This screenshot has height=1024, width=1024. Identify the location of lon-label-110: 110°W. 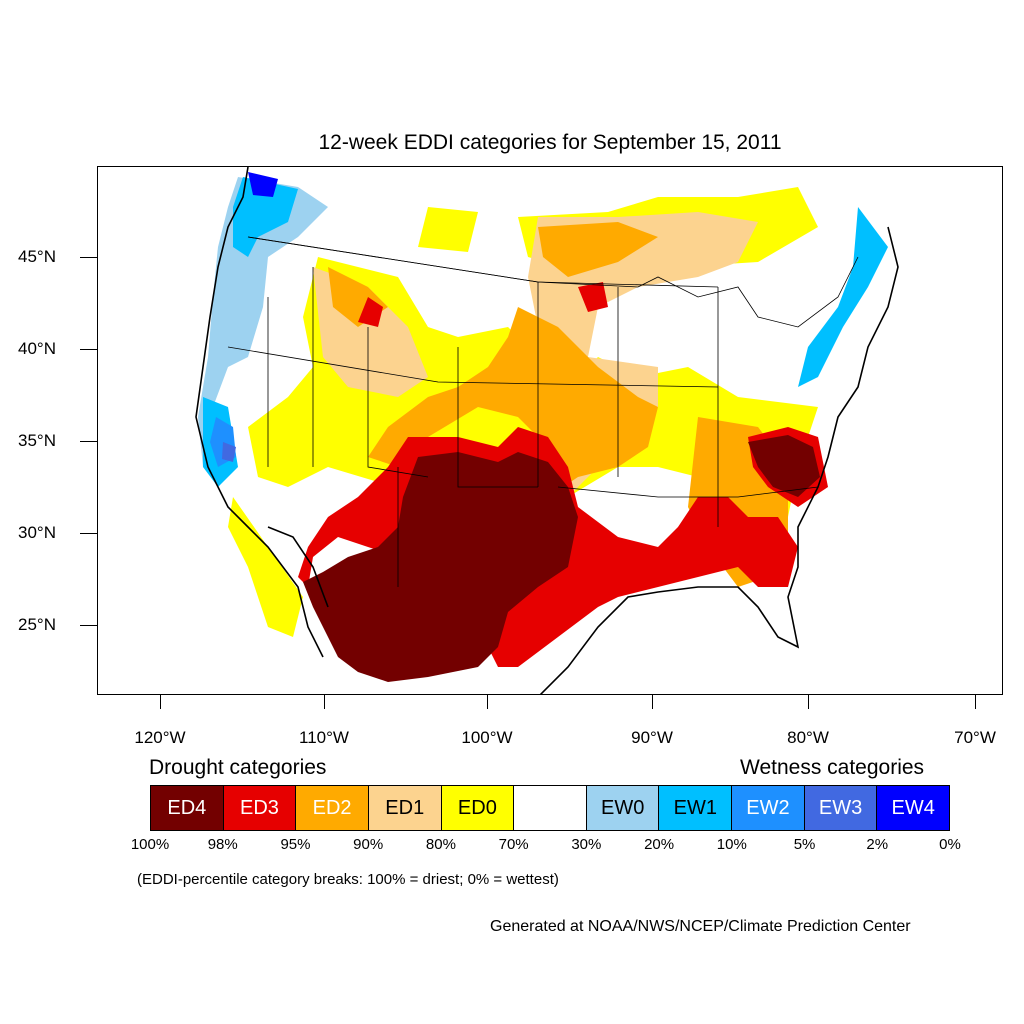
(324, 737).